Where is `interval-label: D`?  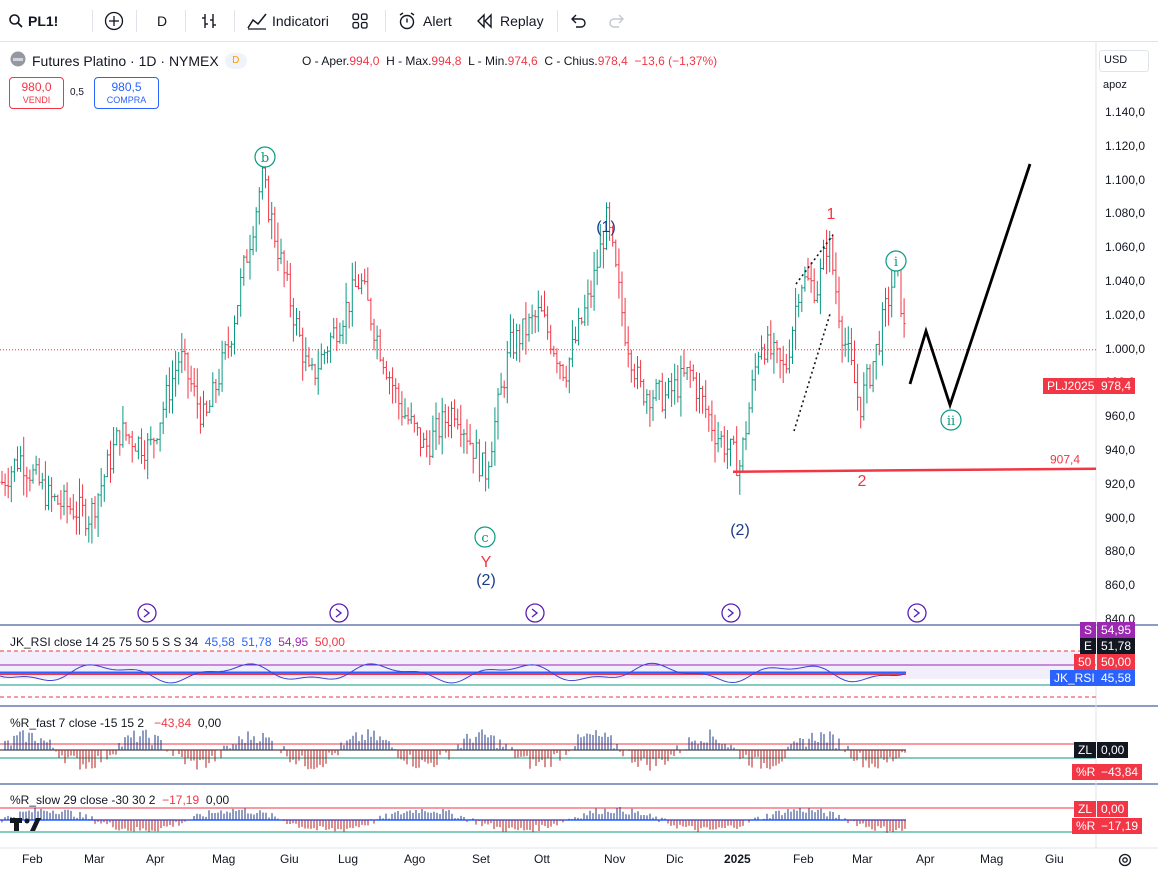 interval-label: D is located at coordinates (162, 21).